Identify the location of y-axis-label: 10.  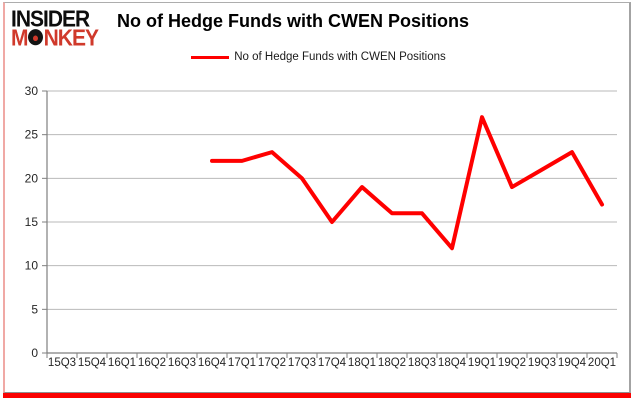
(32, 266).